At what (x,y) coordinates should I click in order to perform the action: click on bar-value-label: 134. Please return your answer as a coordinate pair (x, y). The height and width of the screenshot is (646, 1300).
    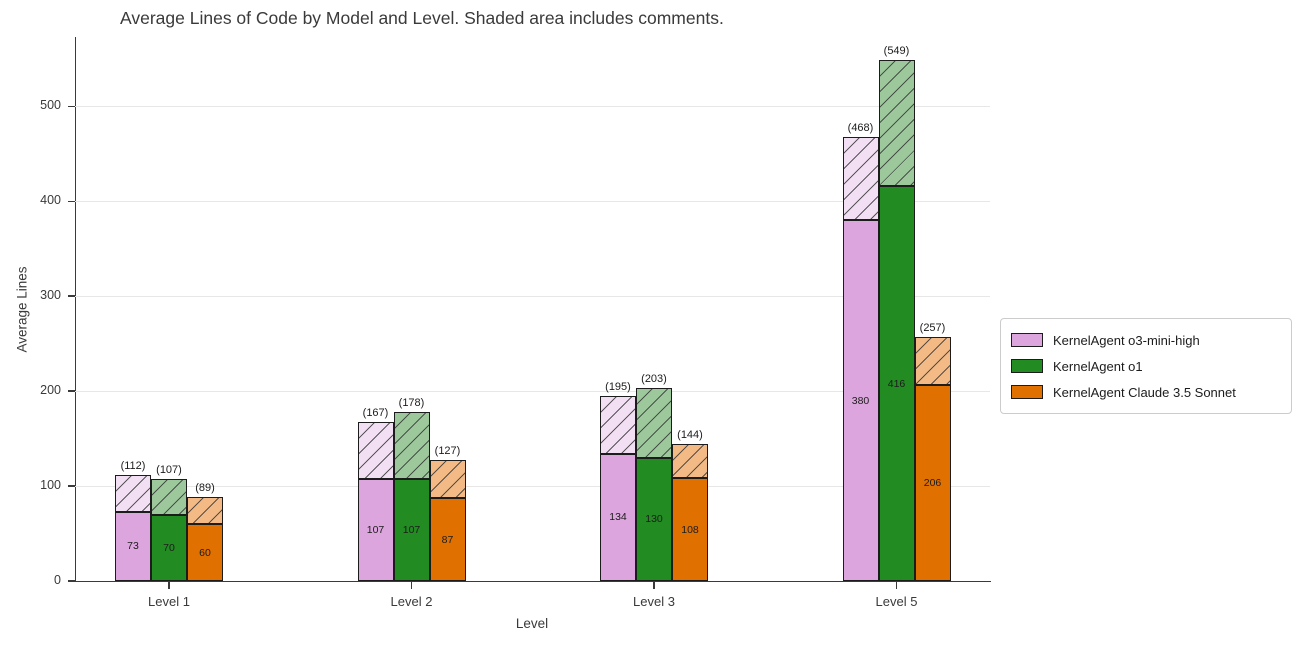
    Looking at the image, I should click on (618, 517).